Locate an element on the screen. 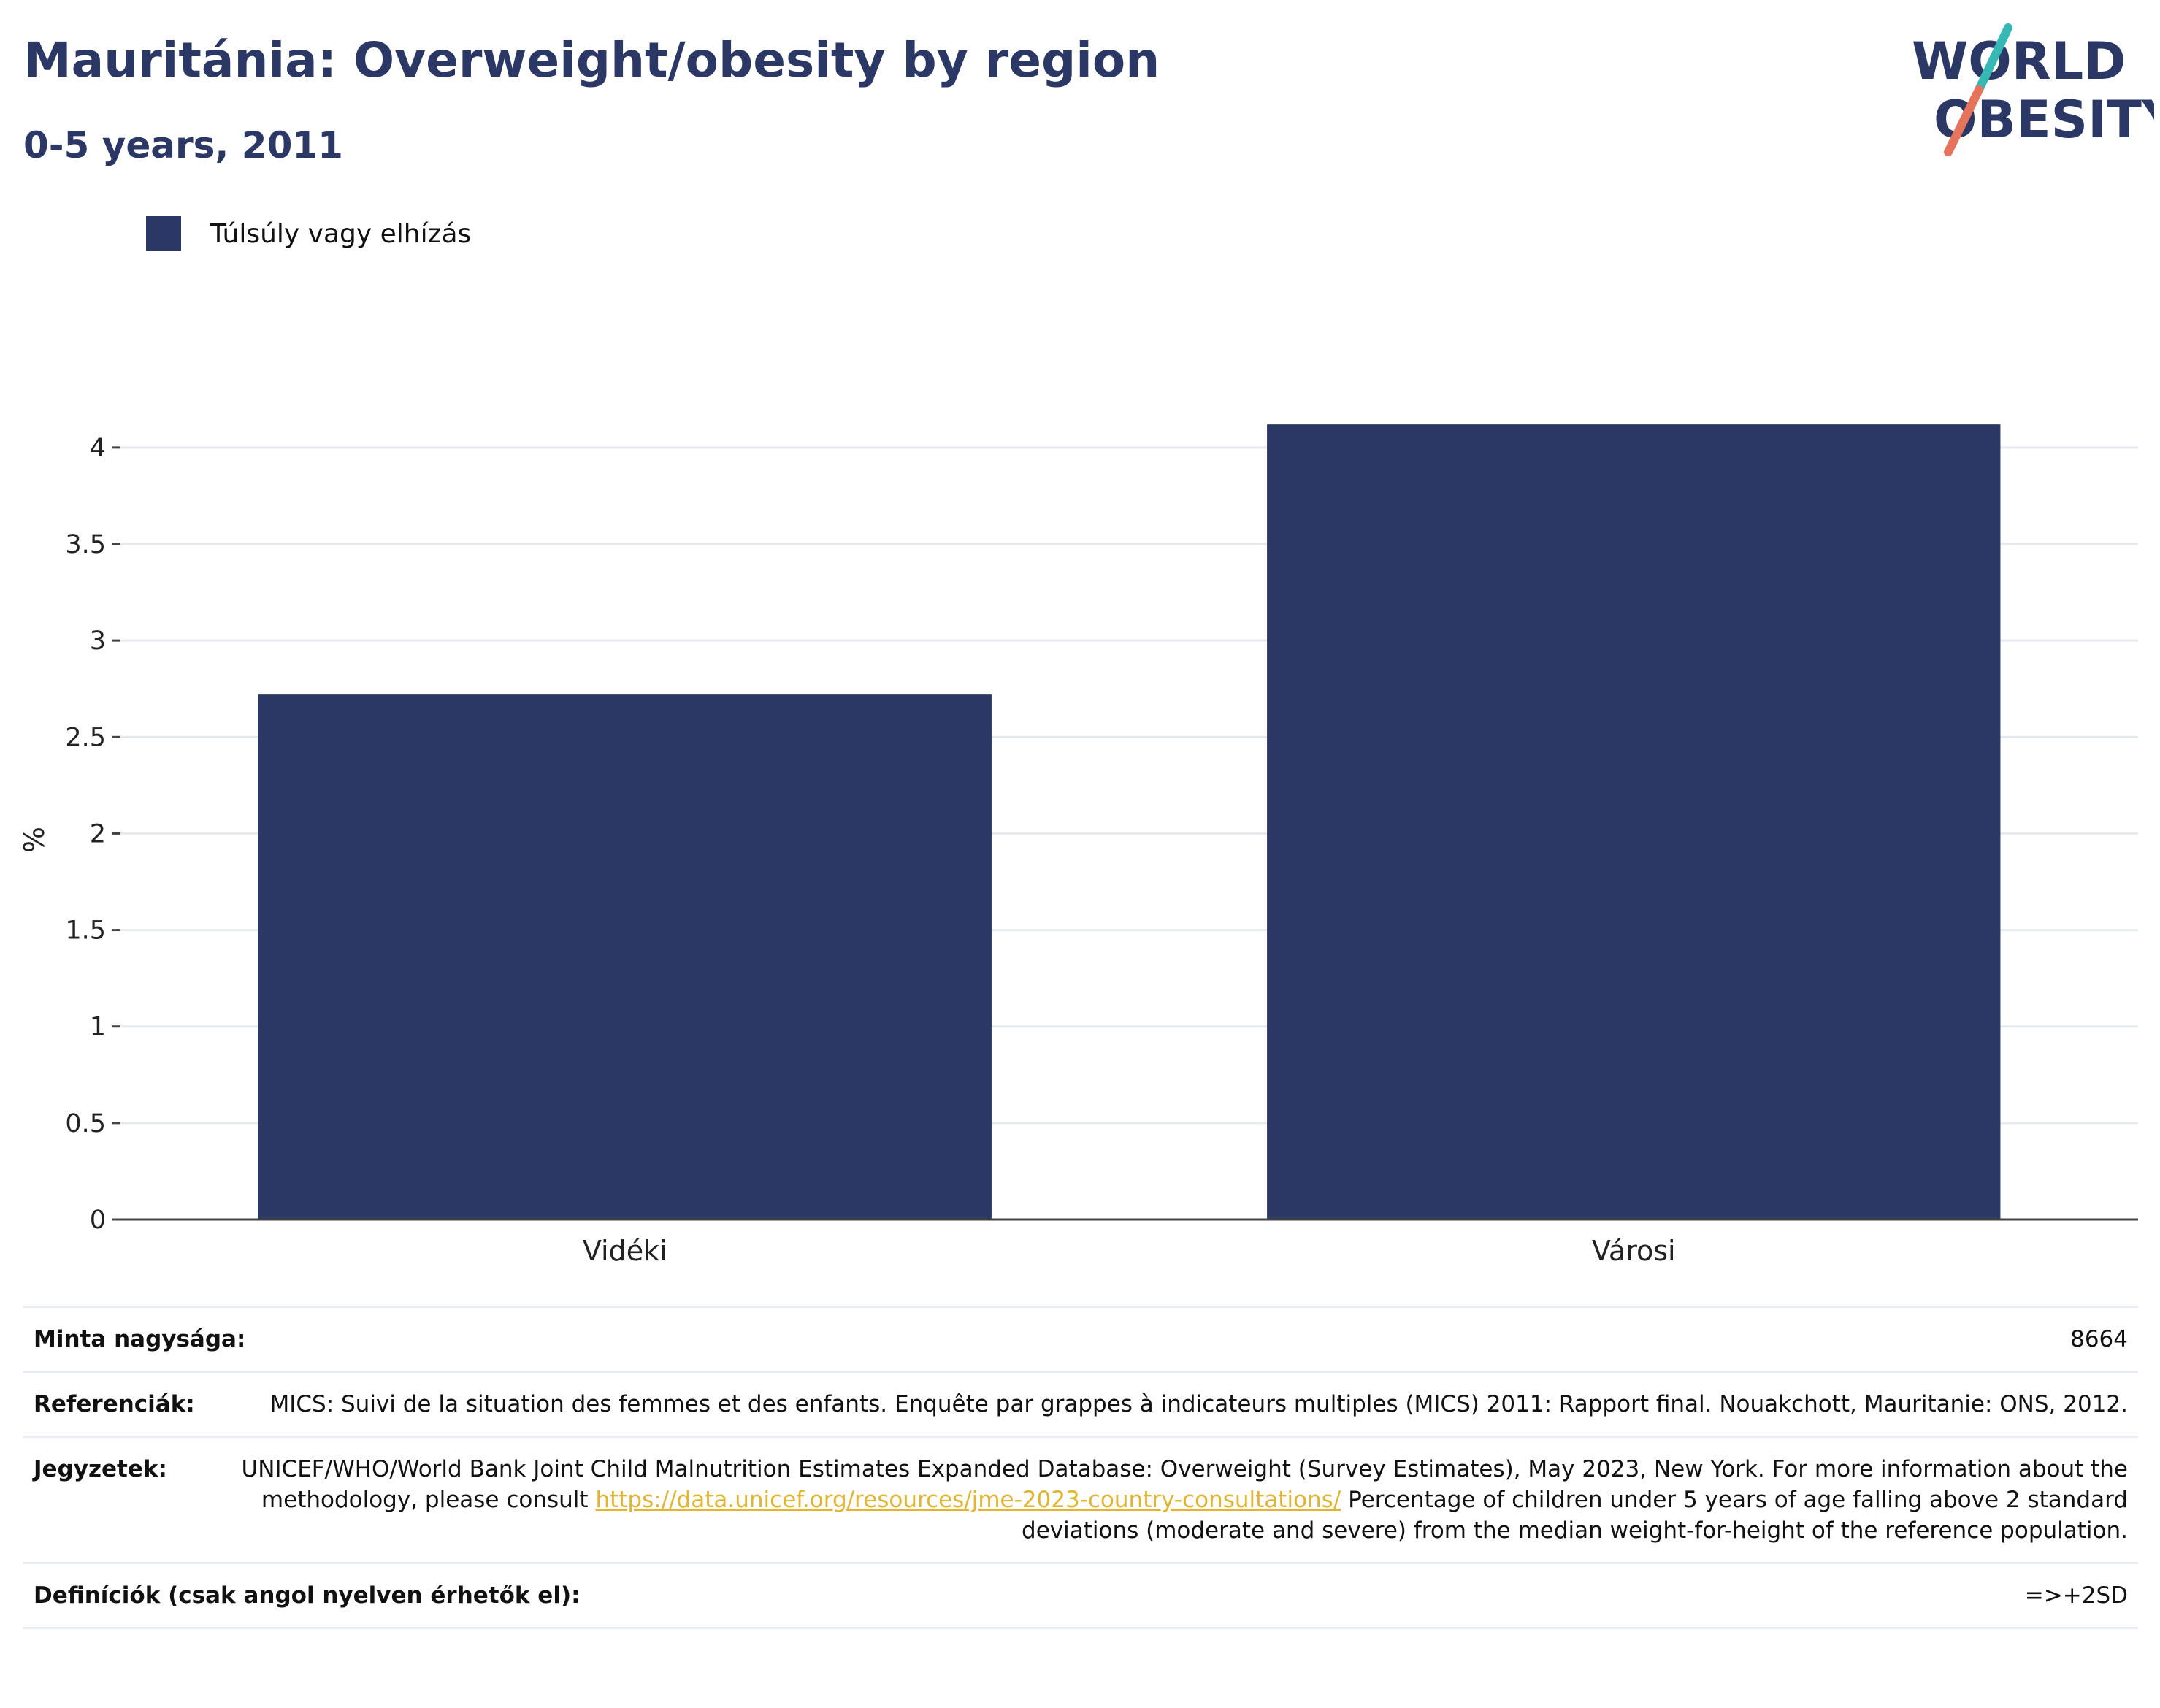 This screenshot has width=2160, height=1708. meta-key-references: Referenciák: is located at coordinates (114, 1404).